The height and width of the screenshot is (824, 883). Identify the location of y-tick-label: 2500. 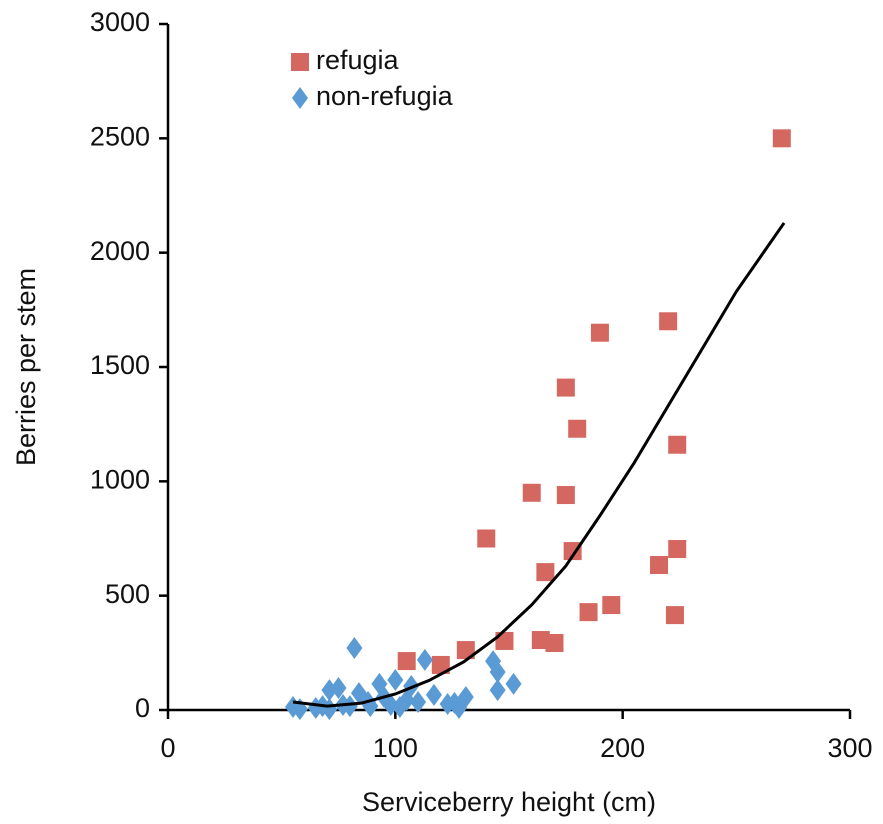
(120, 136).